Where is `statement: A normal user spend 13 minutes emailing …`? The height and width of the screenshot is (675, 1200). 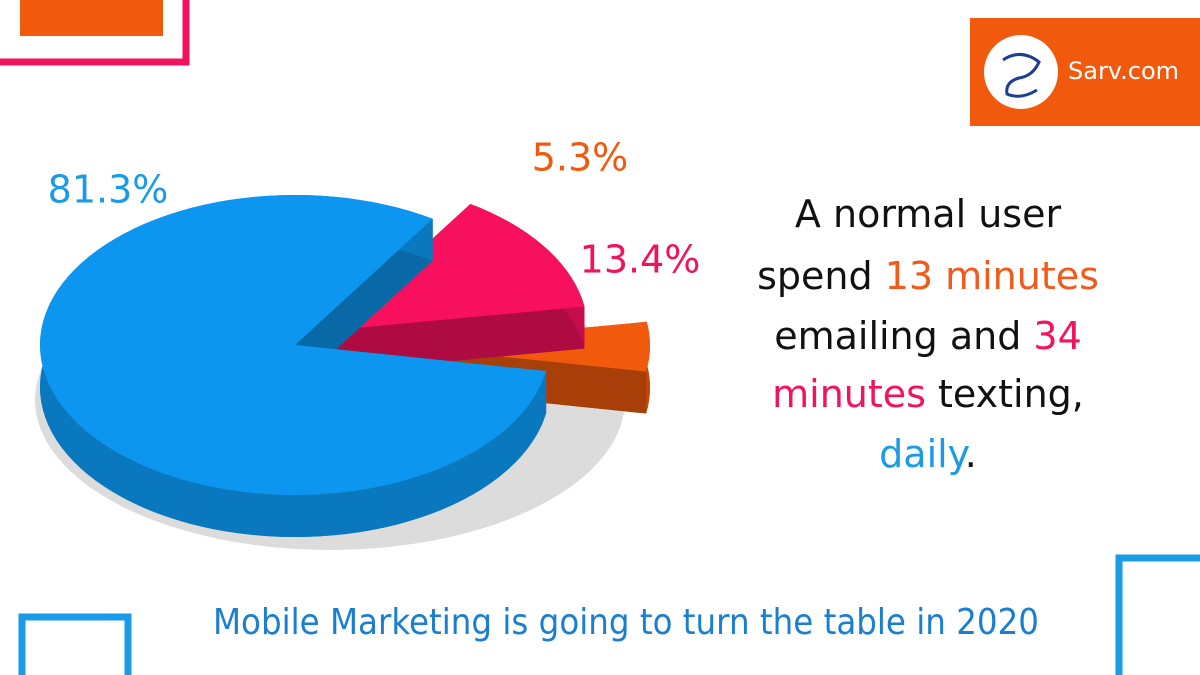
statement: A normal user spend 13 minutes emailing … is located at coordinates (928, 334).